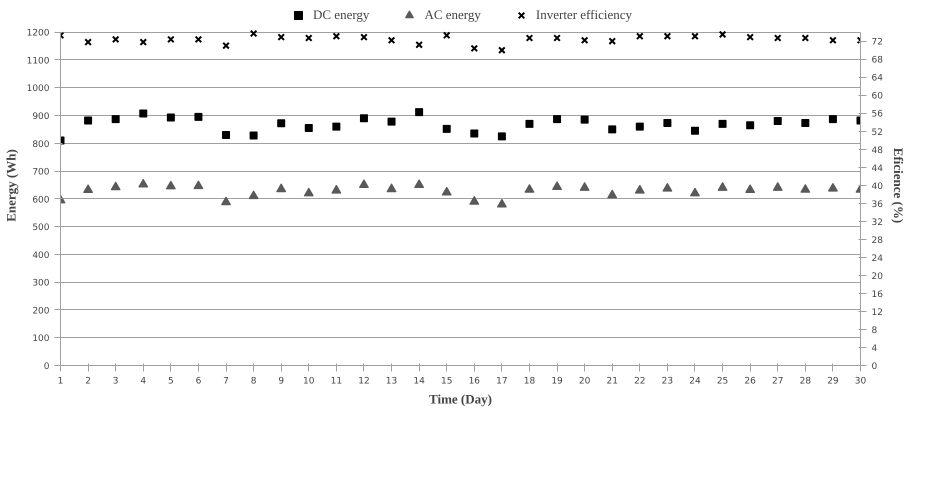  Describe the element at coordinates (309, 381) in the screenshot. I see `x-tick-label: 10` at that location.